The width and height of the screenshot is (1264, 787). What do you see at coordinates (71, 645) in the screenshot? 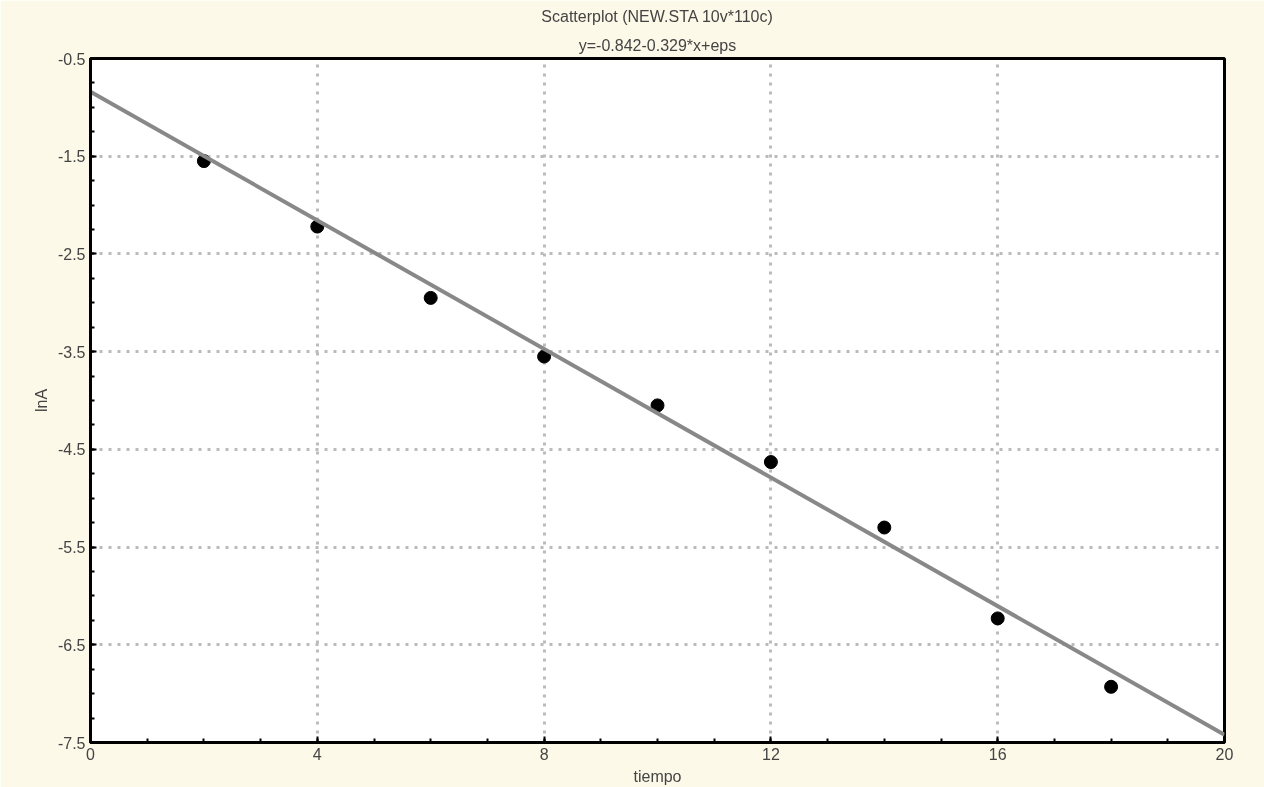
I see `y-tick-label: -6.5` at bounding box center [71, 645].